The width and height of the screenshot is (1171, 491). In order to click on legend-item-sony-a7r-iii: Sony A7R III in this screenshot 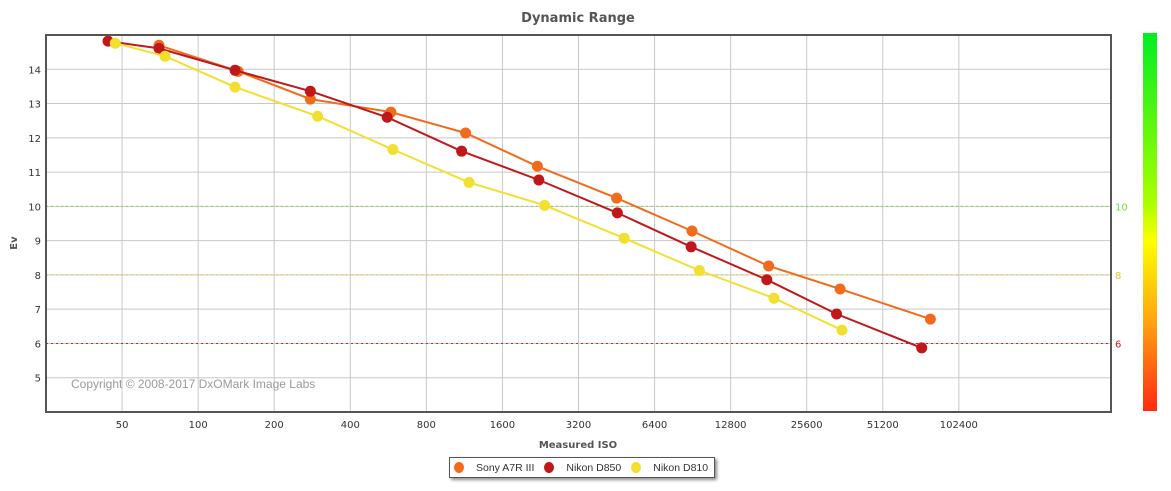, I will do `click(494, 468)`.